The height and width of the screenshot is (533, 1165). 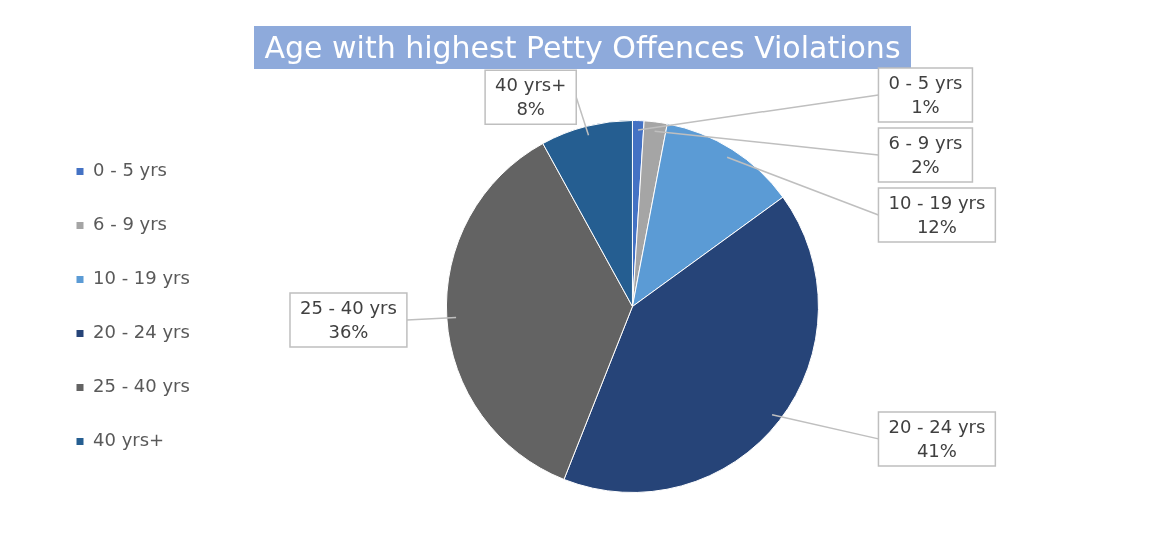 I want to click on legend-label: 25 - 40 yrs, so click(x=141, y=386).